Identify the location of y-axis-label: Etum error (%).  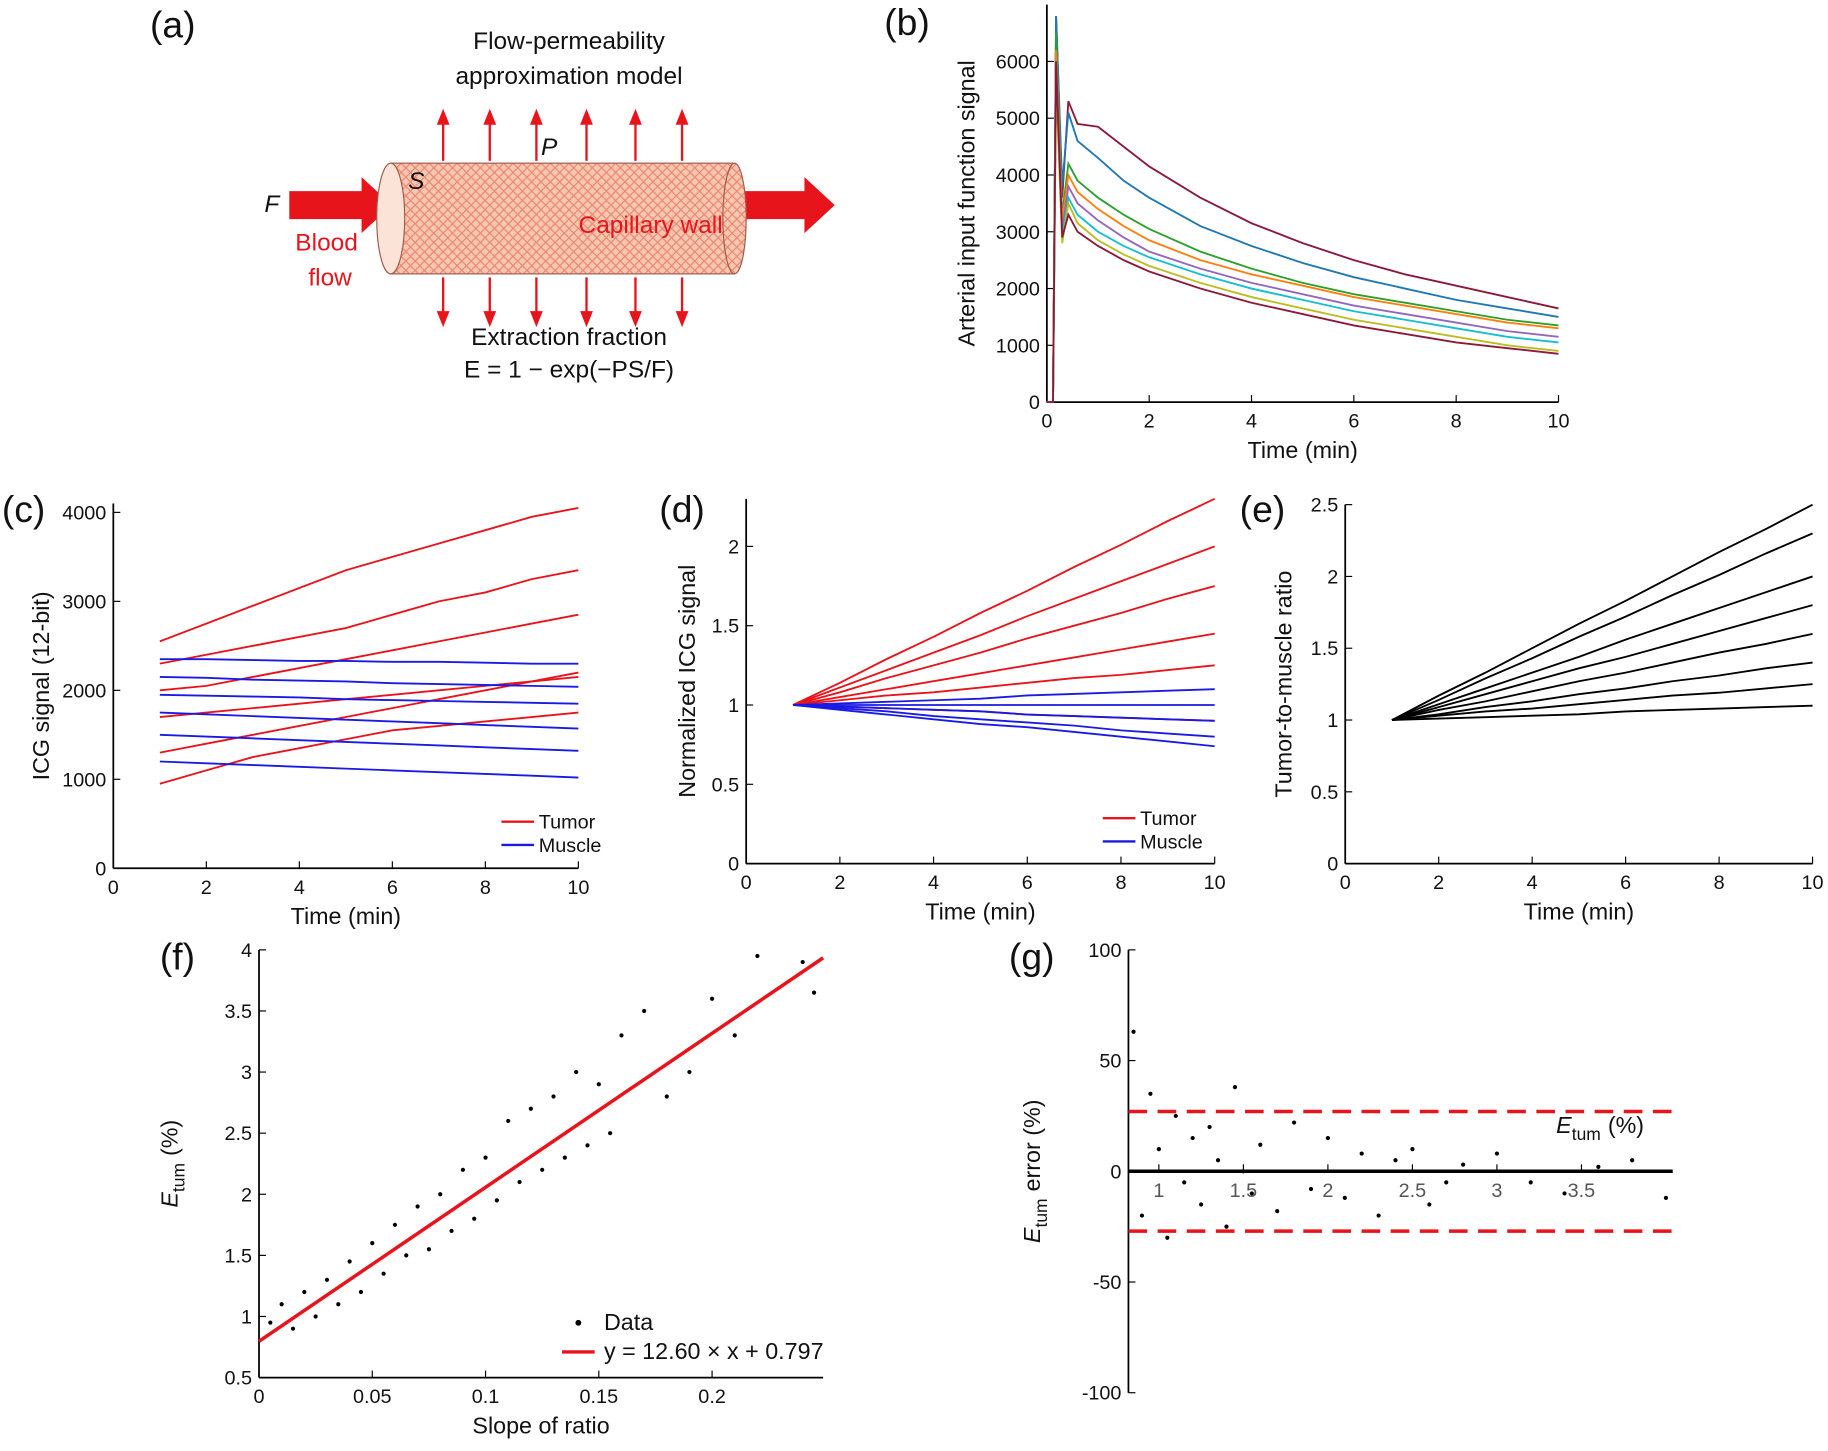
(1035, 1172).